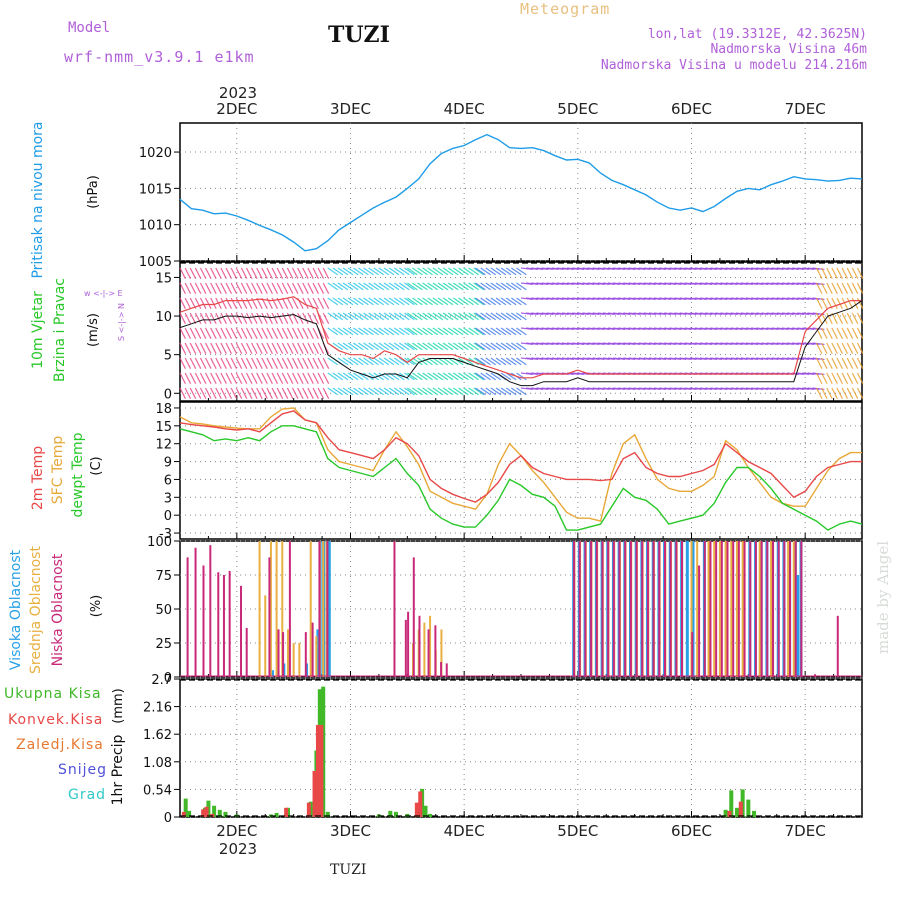 Image resolution: width=900 pixels, height=900 pixels. Describe the element at coordinates (93, 330) in the screenshot. I see `wind-ylabel-3: (m/s)` at that location.